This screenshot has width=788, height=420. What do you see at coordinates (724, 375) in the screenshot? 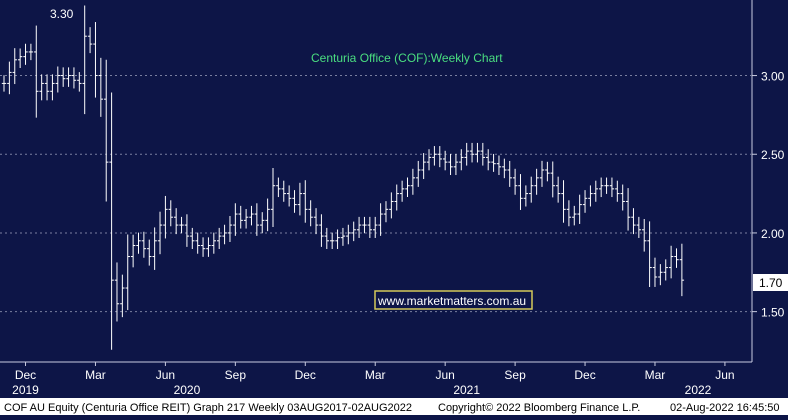
I see `x-tick-label: Jun` at bounding box center [724, 375].